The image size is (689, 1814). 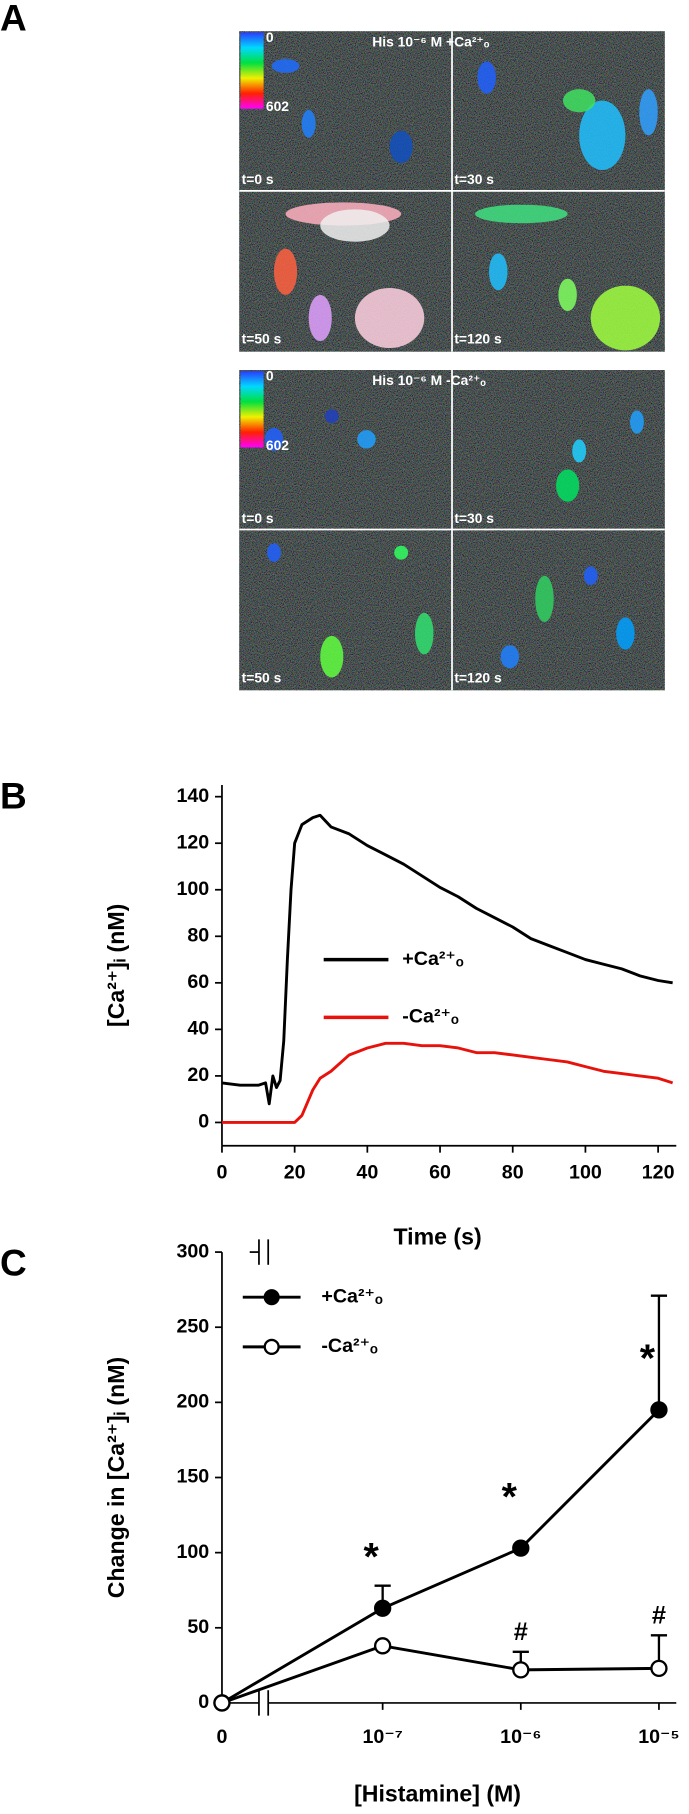 What do you see at coordinates (198, 982) in the screenshot?
I see `y-tick-label: 60` at bounding box center [198, 982].